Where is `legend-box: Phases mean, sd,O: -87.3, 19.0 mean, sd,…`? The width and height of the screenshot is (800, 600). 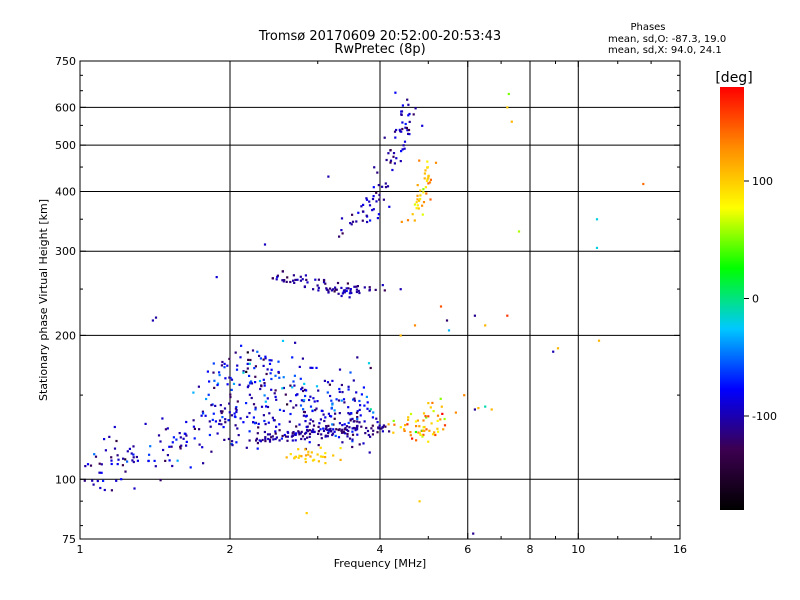 legend-box: Phases mean, sd,O: -87.3, 19.0 mean, sd,… is located at coordinates (667, 39).